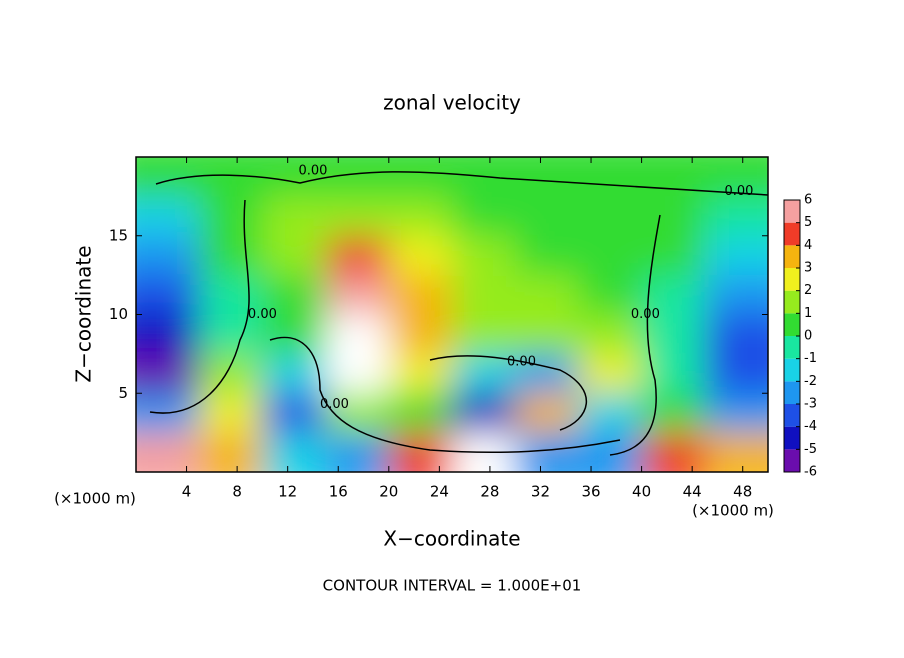 The height and width of the screenshot is (658, 904). Describe the element at coordinates (452, 103) in the screenshot. I see `chart-title: zonal velocity` at that location.